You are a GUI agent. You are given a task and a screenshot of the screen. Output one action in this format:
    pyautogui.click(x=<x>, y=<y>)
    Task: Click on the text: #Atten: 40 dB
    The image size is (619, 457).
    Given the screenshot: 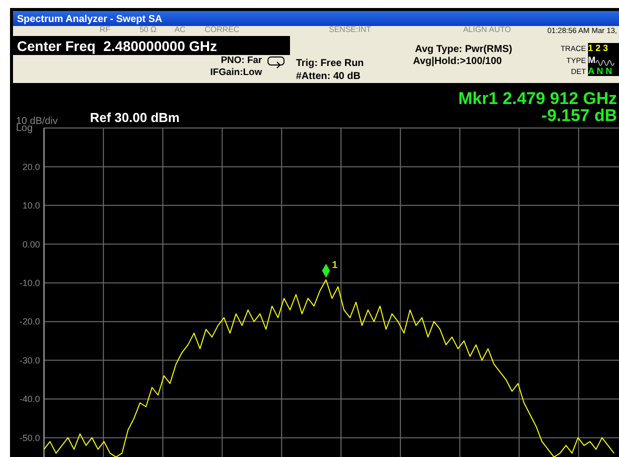 What is the action you would take?
    pyautogui.click(x=328, y=76)
    